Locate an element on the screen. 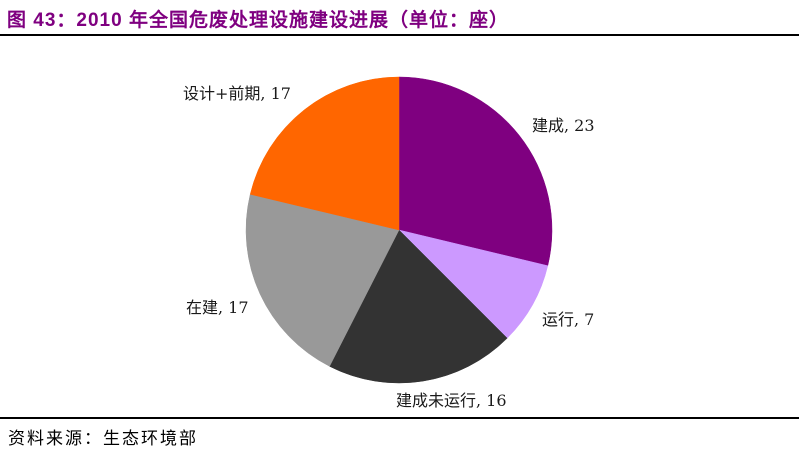 Image resolution: width=799 pixels, height=450 pixels. footer-divider is located at coordinates (399, 418).